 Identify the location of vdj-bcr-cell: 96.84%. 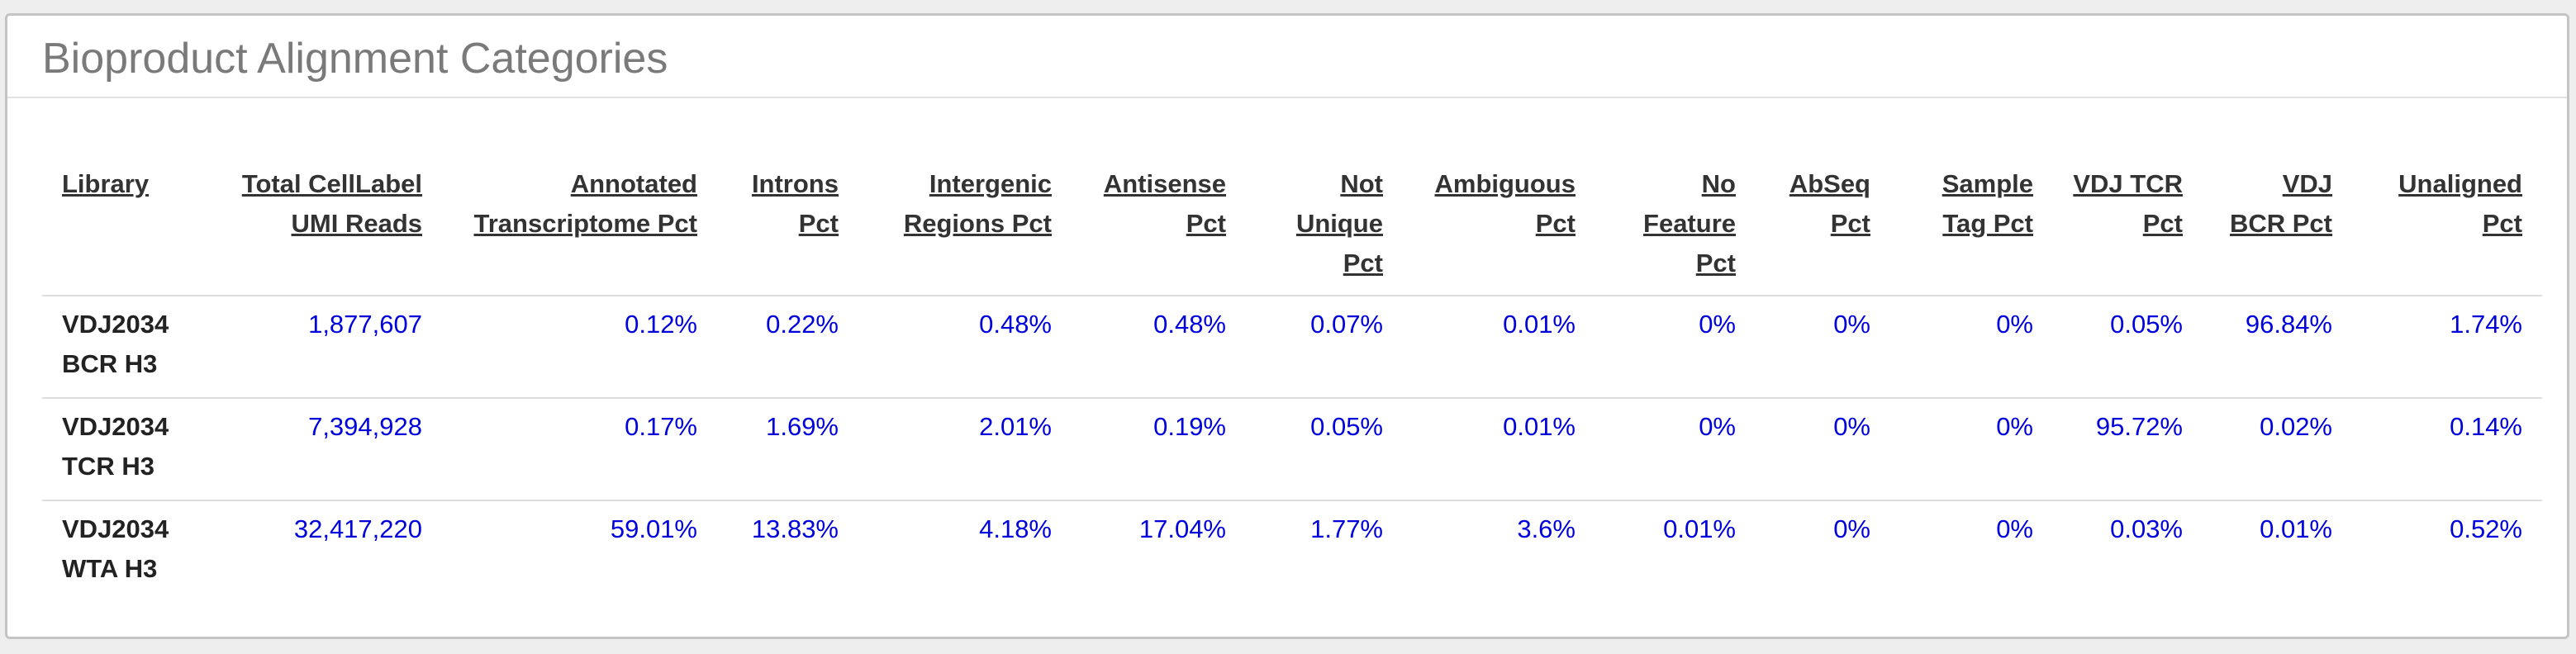
(2277, 348).